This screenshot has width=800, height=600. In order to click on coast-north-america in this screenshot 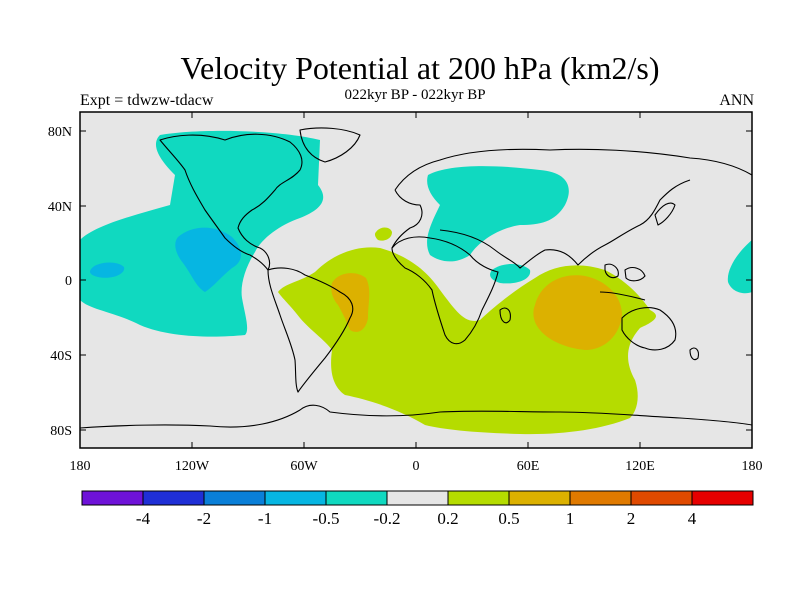, I will do `click(231, 202)`.